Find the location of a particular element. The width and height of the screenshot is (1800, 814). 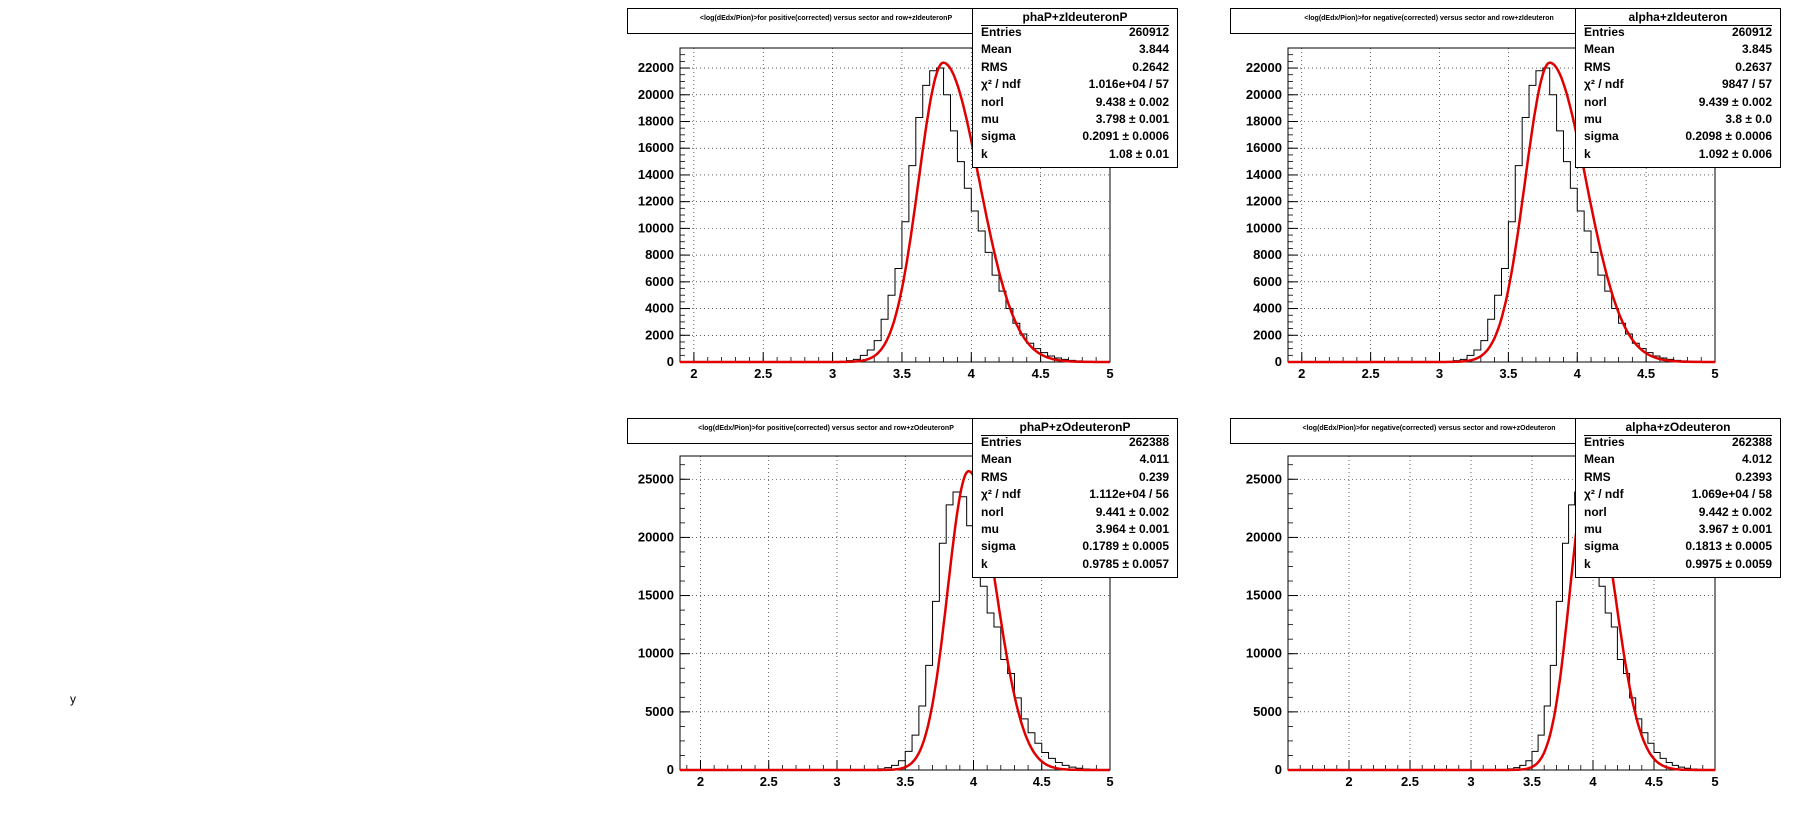

stats-row: norl 9.442 ± 0.002 is located at coordinates (1678, 512).